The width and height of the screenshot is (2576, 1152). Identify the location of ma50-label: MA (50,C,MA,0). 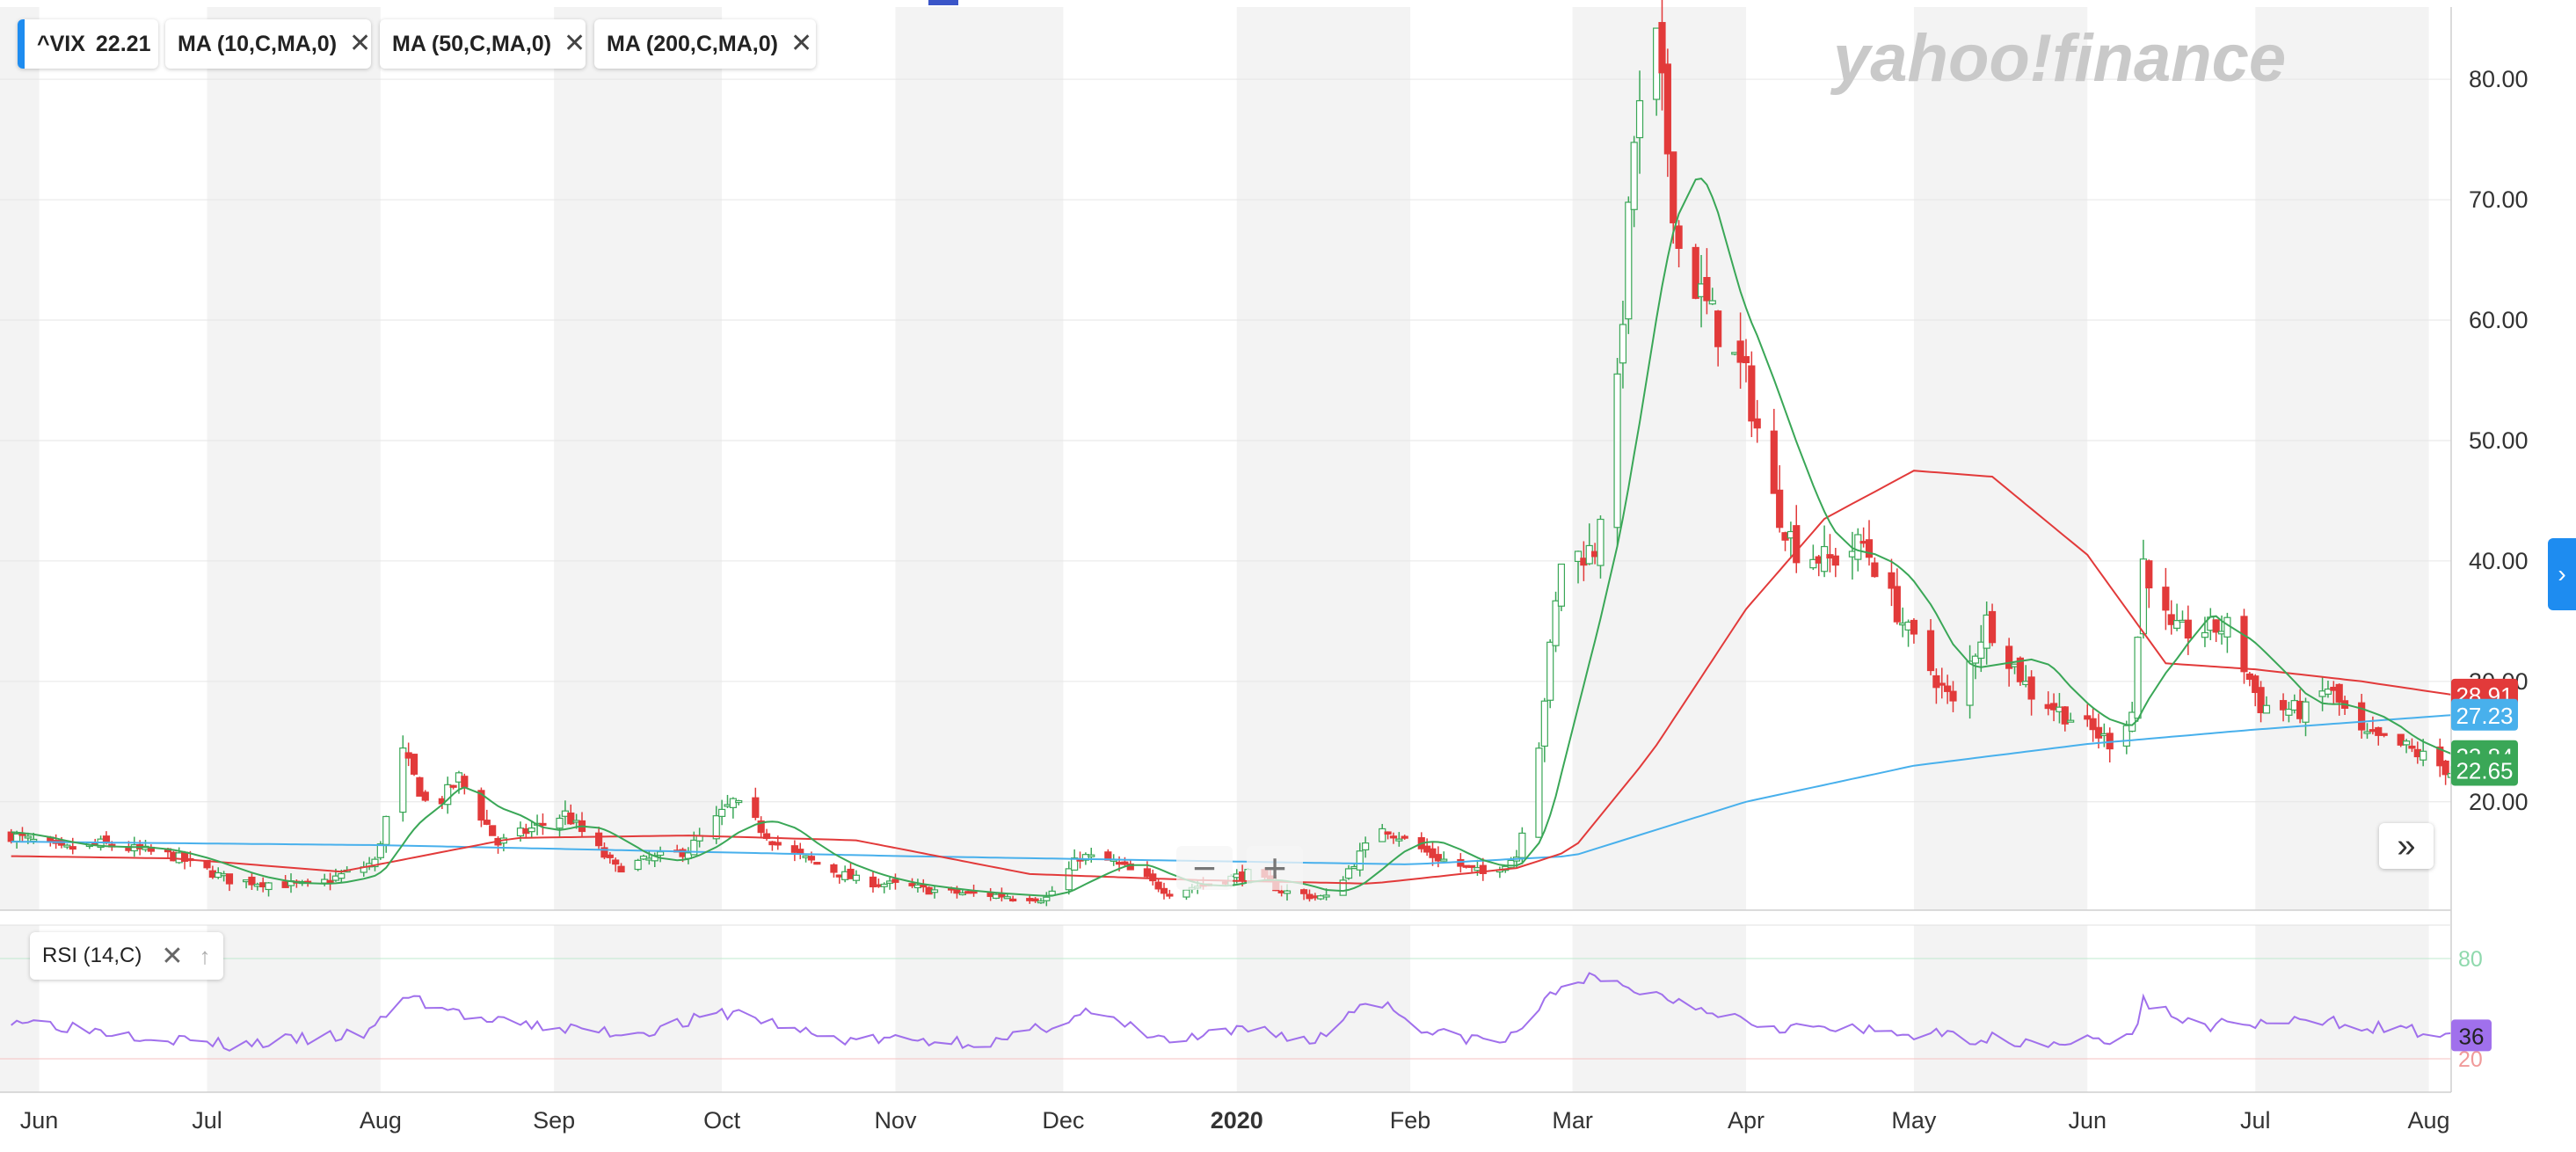
(472, 43).